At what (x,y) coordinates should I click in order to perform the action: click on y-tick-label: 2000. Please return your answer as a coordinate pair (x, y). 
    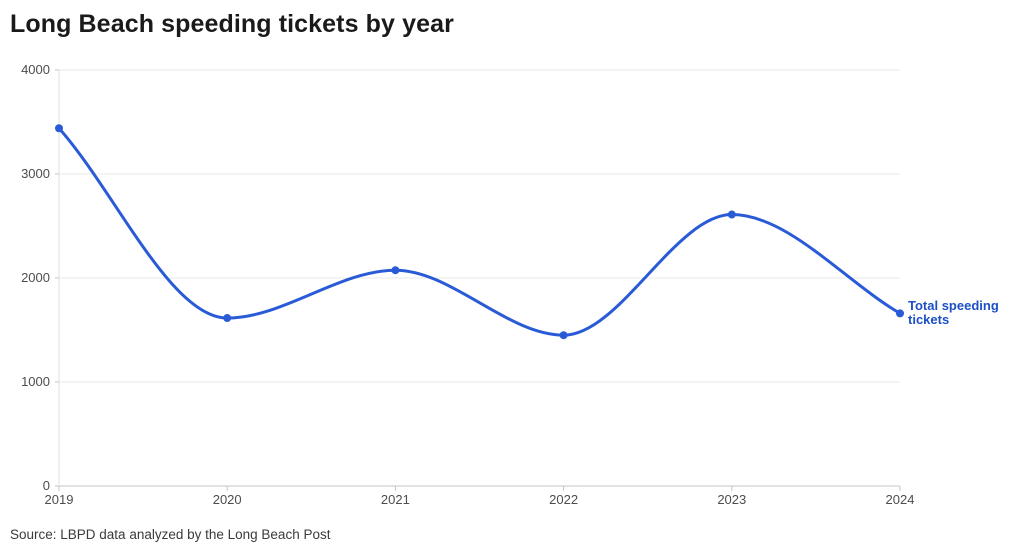
    Looking at the image, I should click on (35, 277).